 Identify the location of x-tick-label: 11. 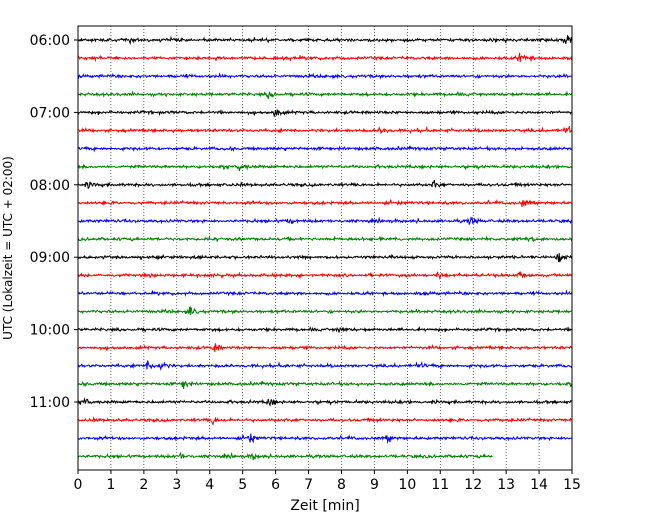
(440, 485).